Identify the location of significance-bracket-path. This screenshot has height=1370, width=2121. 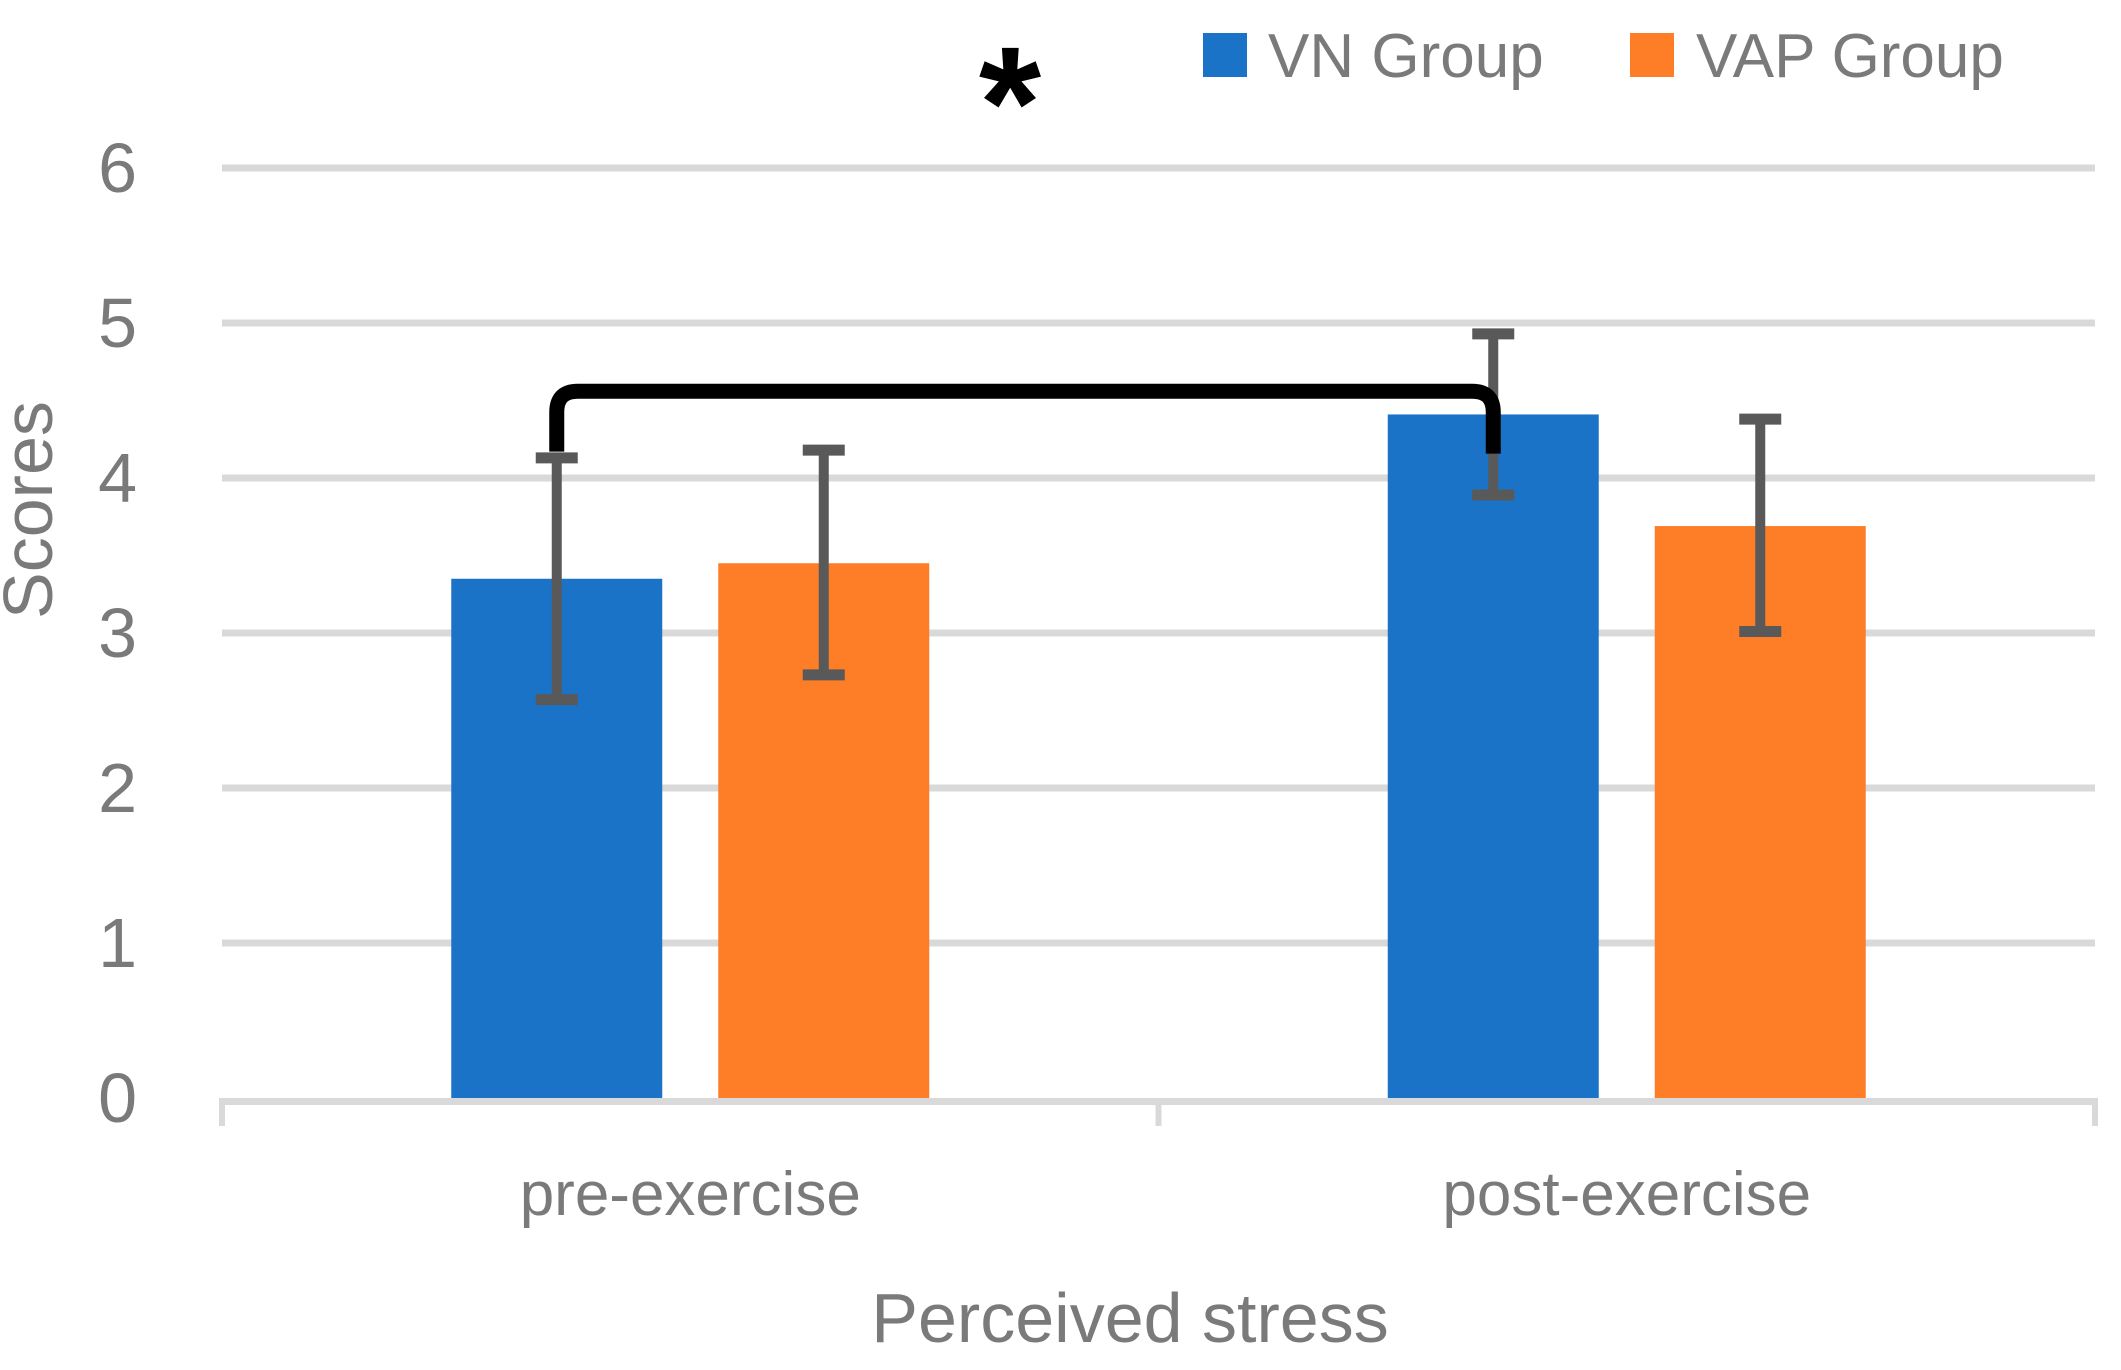
(1025, 418).